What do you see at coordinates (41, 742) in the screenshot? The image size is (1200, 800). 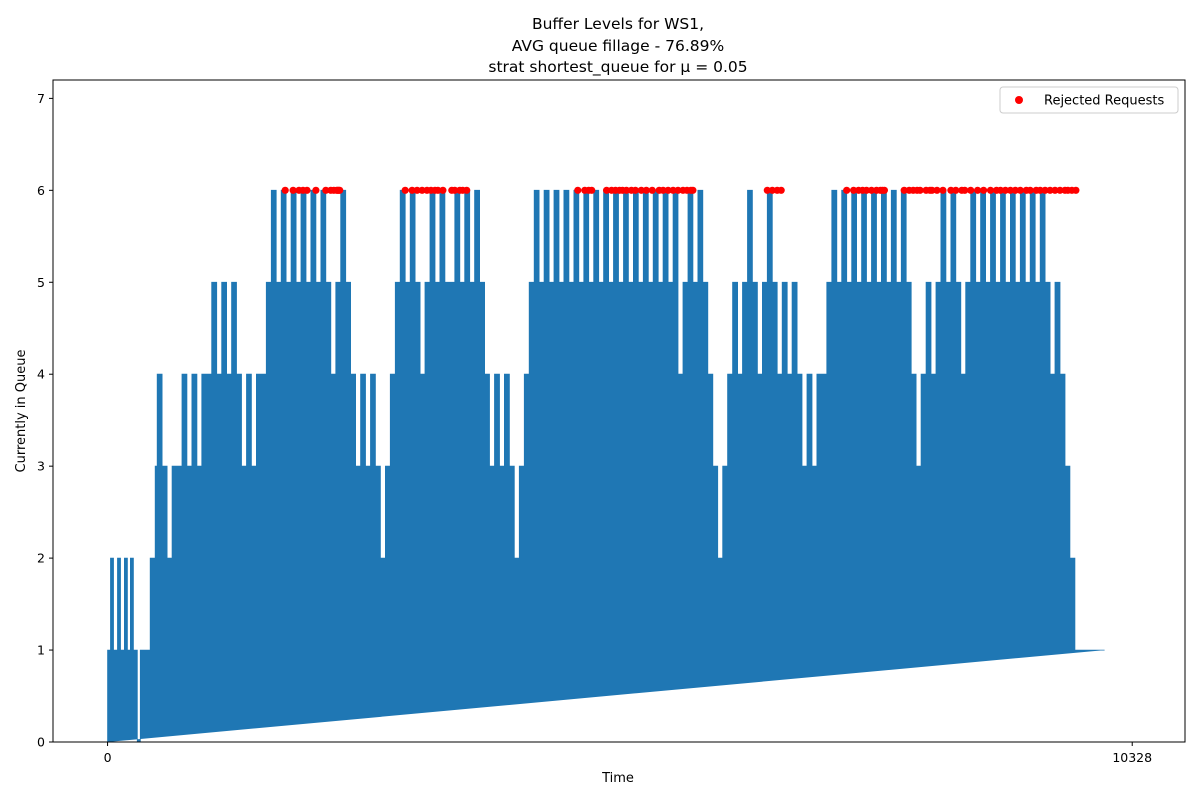 I see `y-tick-label: 0` at bounding box center [41, 742].